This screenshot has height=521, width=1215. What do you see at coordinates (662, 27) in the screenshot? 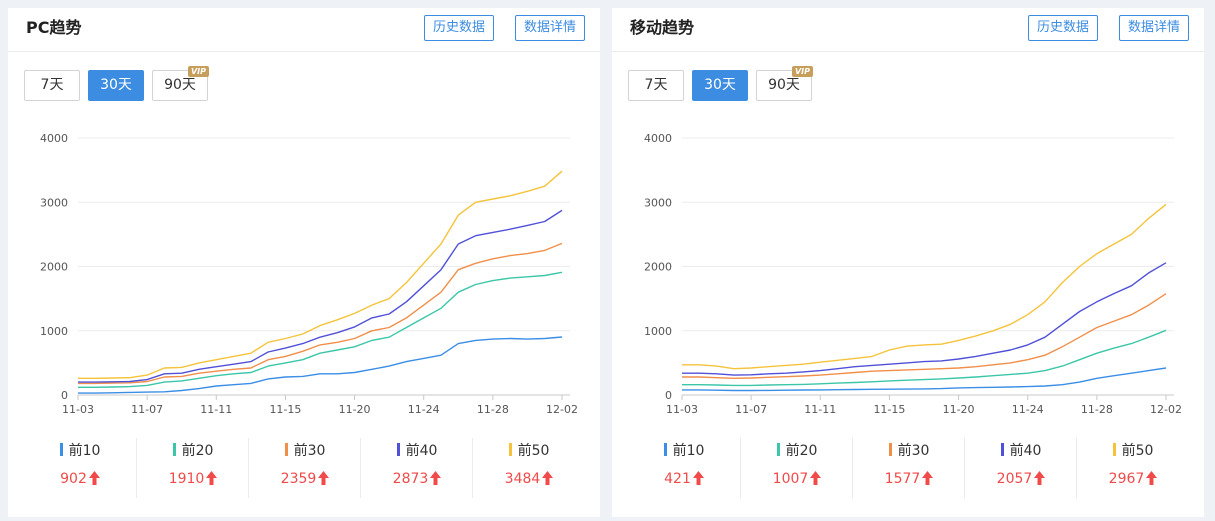
I see `panel-title: 移动趋势` at bounding box center [662, 27].